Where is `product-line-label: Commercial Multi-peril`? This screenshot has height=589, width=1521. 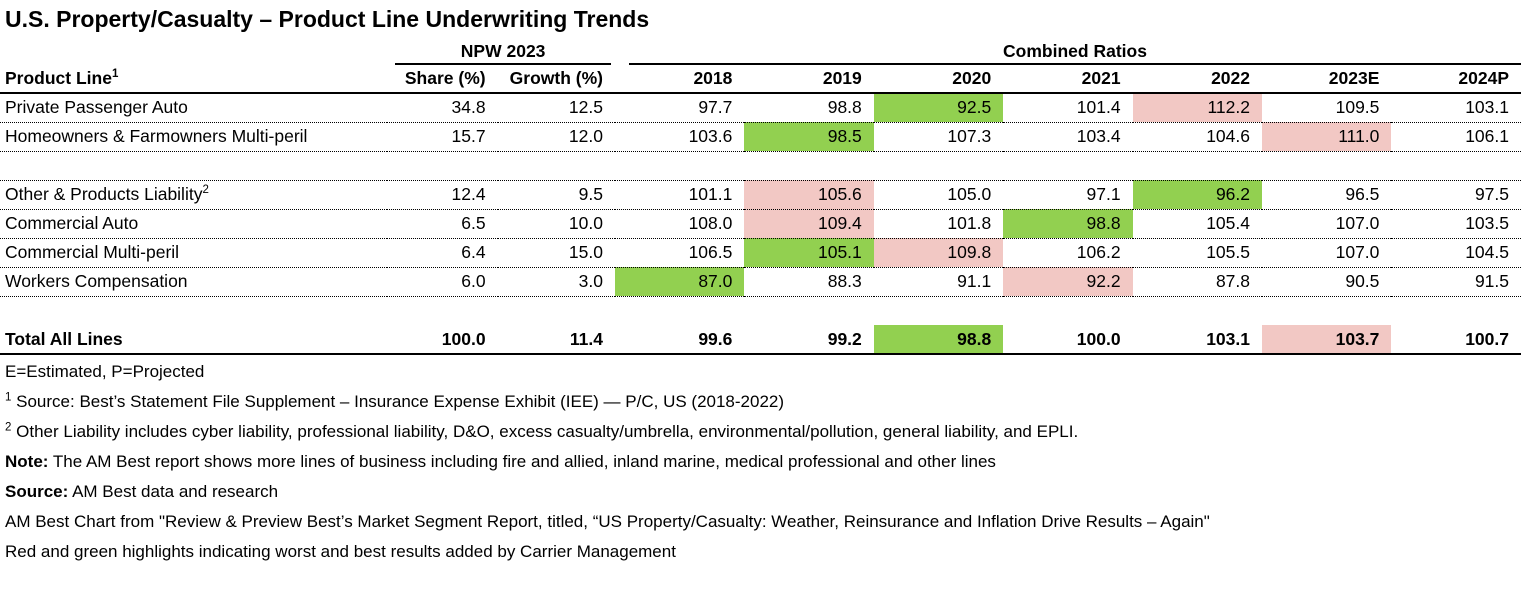 product-line-label: Commercial Multi-peril is located at coordinates (92, 252).